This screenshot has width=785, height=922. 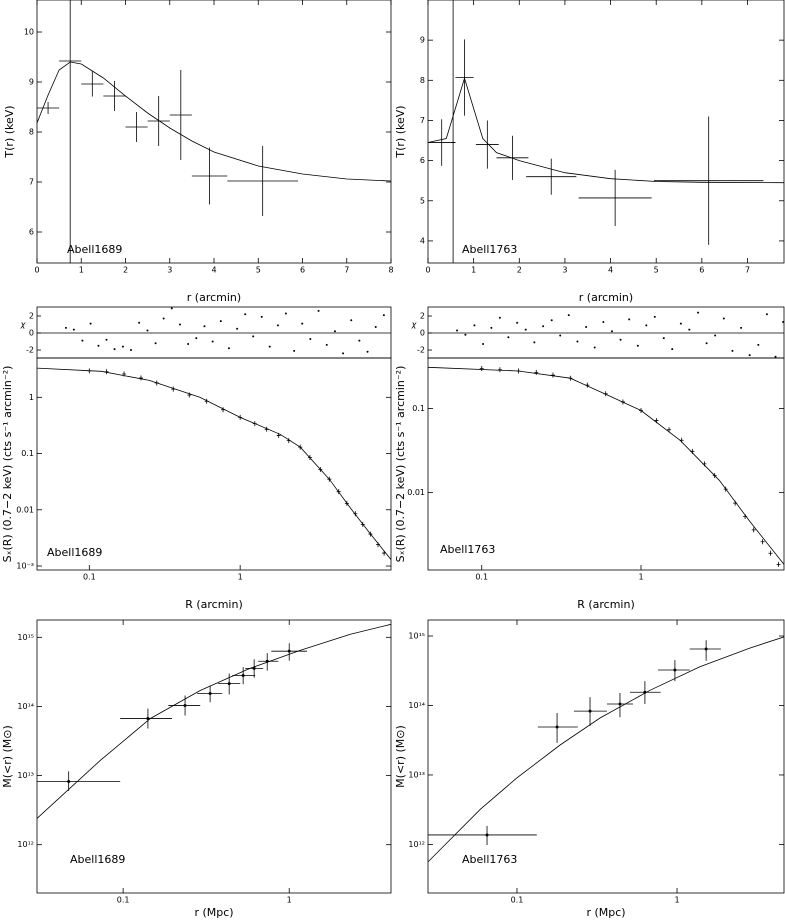 I want to click on residual-tick-label: 2, so click(x=31, y=316).